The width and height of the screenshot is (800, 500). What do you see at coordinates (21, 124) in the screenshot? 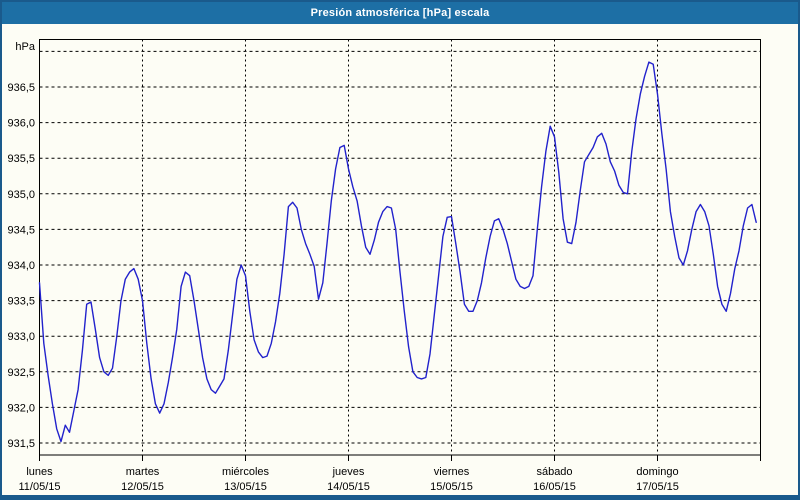
I see `y-axis-tick-label: 936,0` at bounding box center [21, 124].